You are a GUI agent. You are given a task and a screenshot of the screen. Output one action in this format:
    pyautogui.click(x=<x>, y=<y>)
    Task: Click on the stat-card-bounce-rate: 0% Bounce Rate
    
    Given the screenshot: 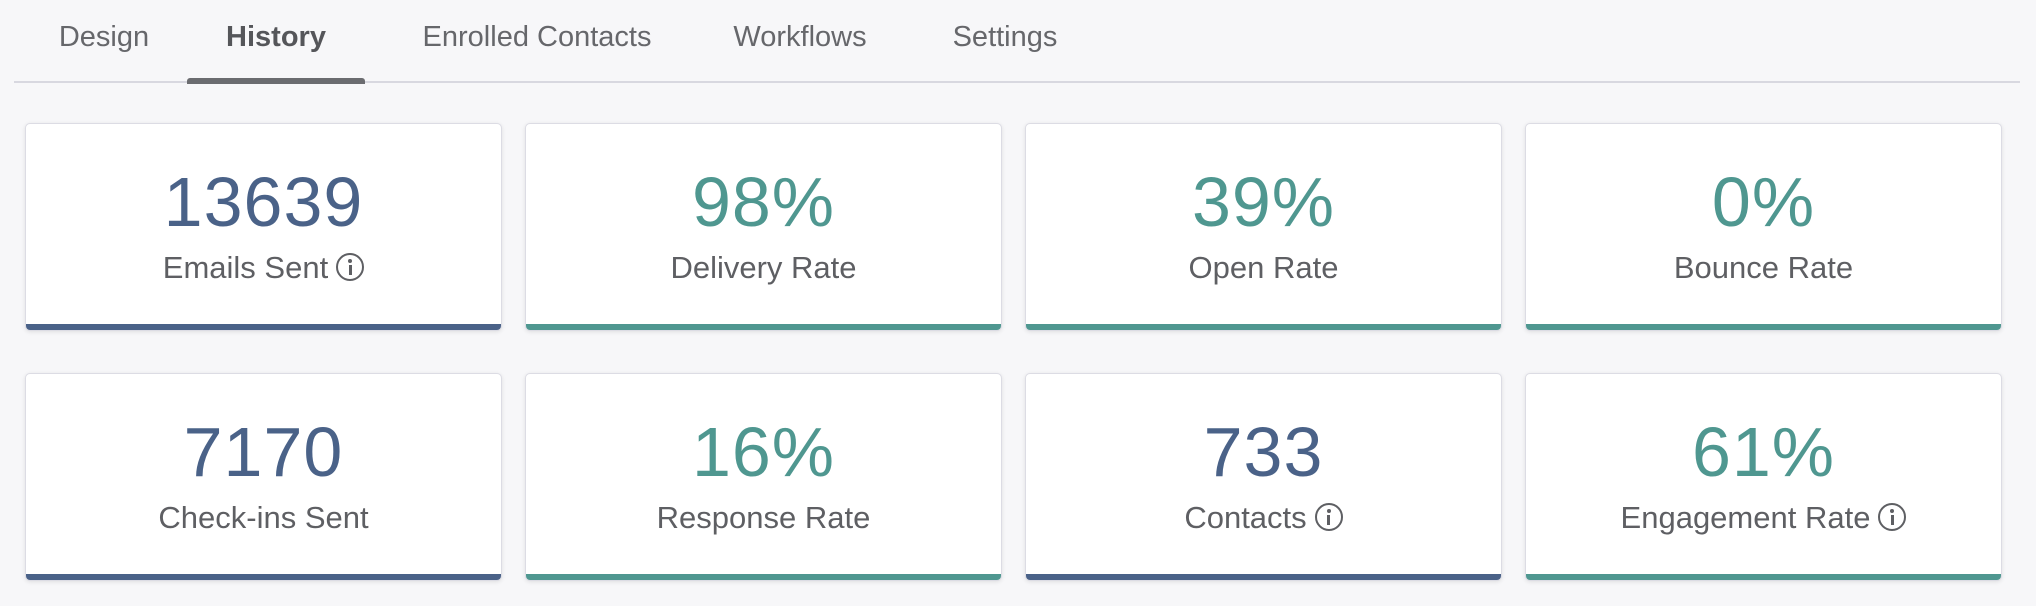 What is the action you would take?
    pyautogui.click(x=1763, y=227)
    